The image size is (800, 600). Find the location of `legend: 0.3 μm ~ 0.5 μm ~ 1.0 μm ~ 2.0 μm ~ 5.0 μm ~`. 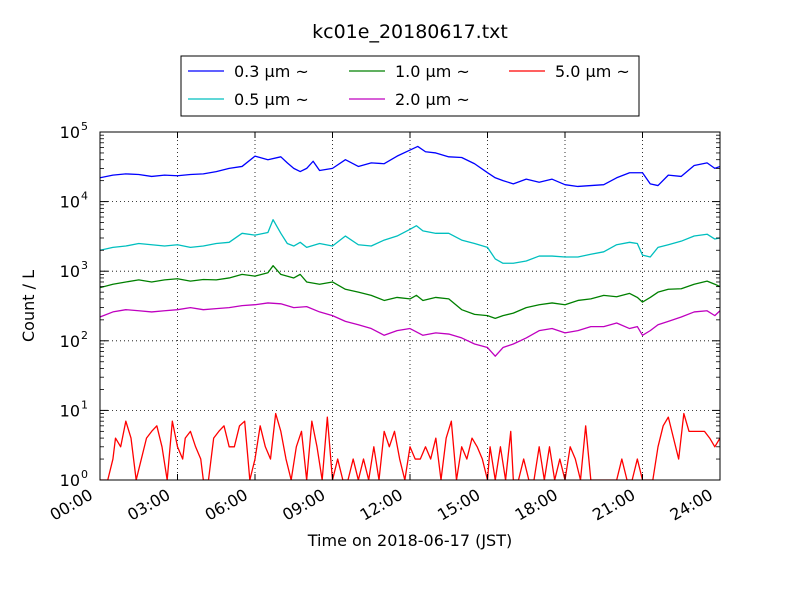

legend: 0.3 μm ~ 0.5 μm ~ 1.0 μm ~ 2.0 μm ~ 5.0 μm ~ is located at coordinates (410, 86).